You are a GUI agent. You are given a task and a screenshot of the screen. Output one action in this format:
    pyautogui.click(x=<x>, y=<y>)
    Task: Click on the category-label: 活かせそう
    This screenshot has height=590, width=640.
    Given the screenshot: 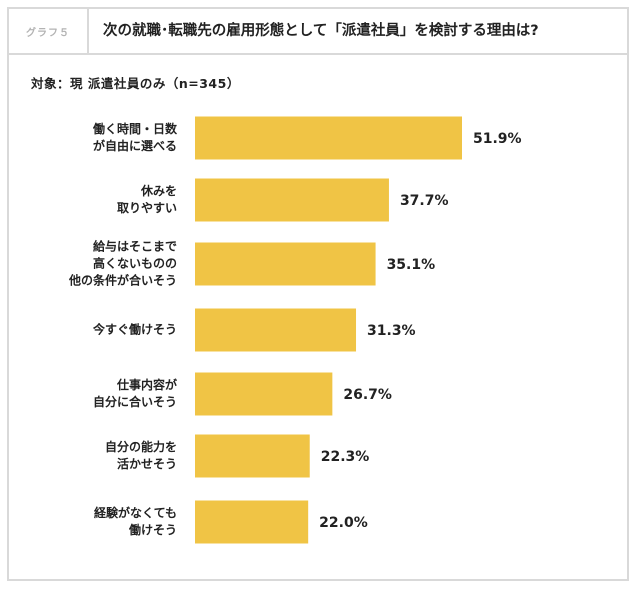 What is the action you would take?
    pyautogui.click(x=147, y=463)
    